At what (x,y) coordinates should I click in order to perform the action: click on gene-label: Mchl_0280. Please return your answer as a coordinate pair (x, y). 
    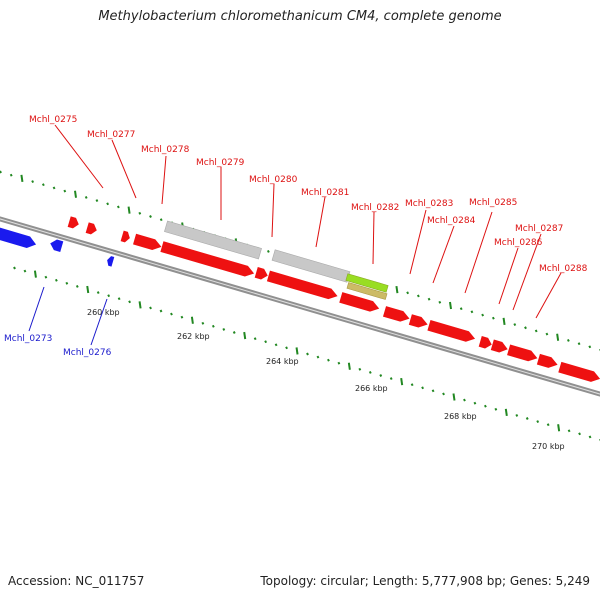
    Looking at the image, I should click on (273, 180).